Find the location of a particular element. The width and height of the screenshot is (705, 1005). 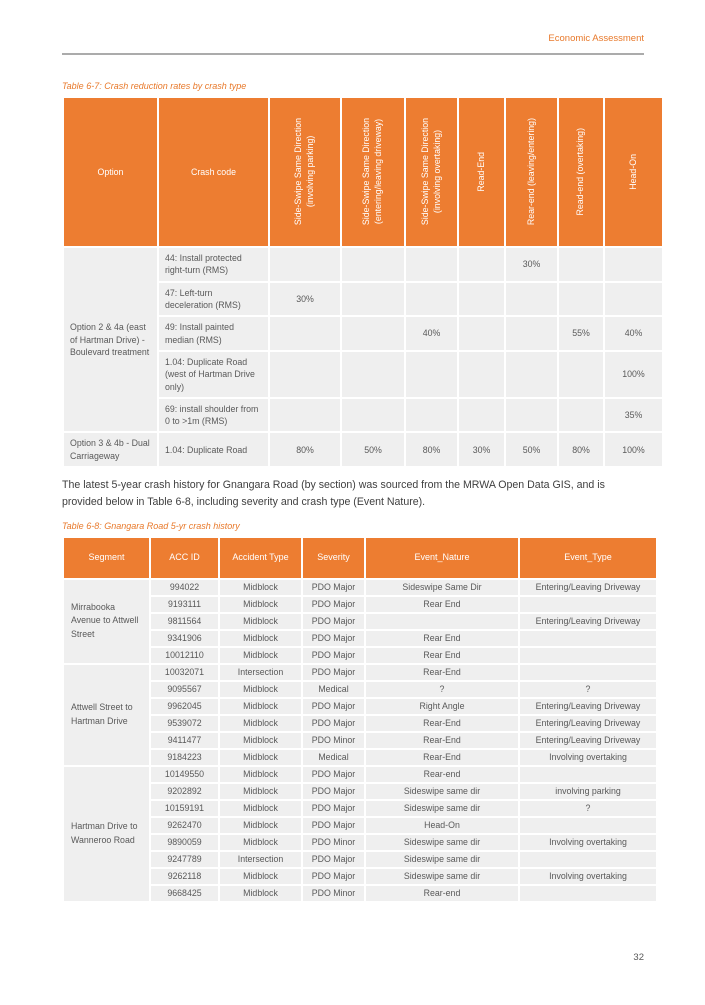

acc-id-cell: 994022 is located at coordinates (184, 587).